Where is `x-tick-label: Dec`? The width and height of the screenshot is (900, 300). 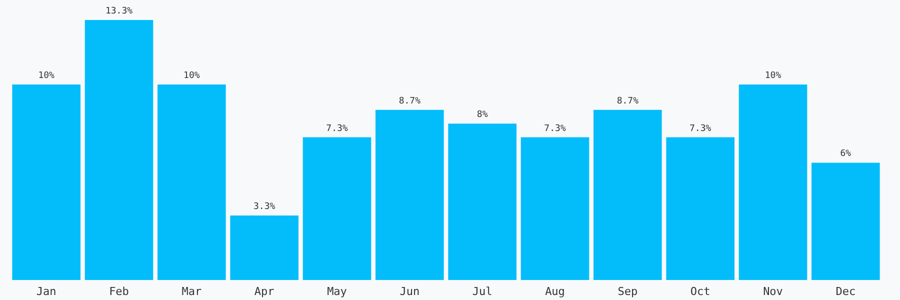
x-tick-label: Dec is located at coordinates (846, 291).